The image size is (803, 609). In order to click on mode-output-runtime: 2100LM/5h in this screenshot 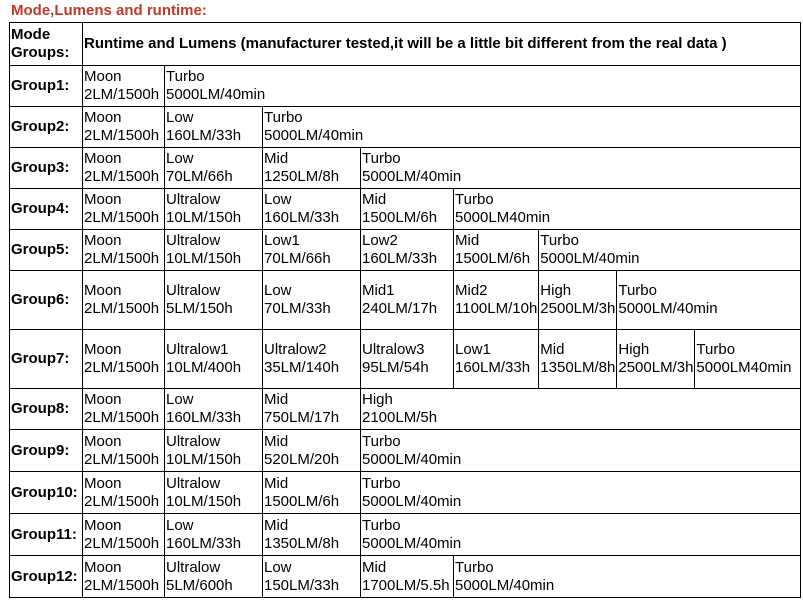, I will do `click(400, 417)`.